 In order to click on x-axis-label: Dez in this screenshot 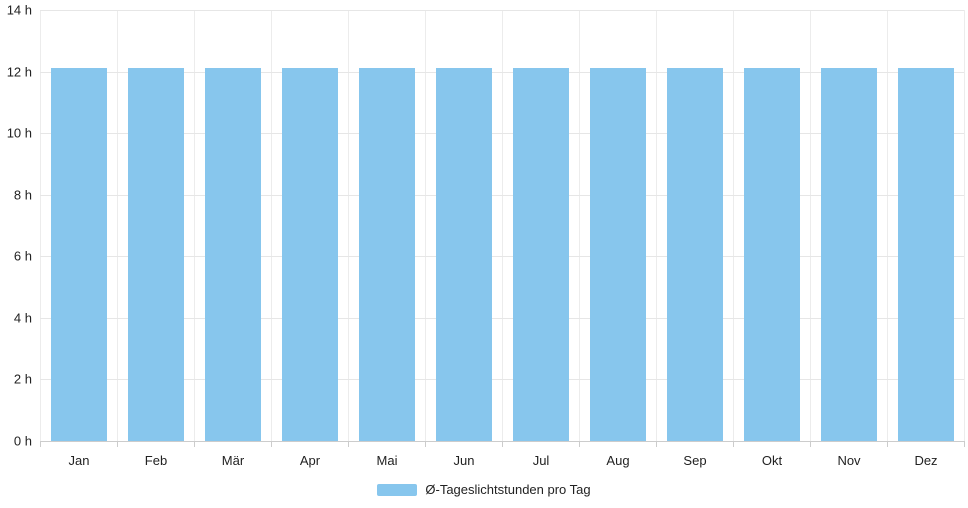, I will do `click(926, 460)`.